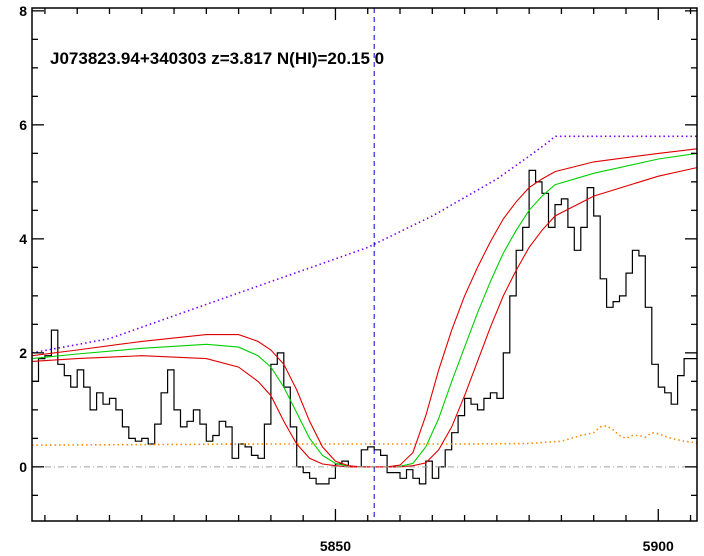 Image resolution: width=704 pixels, height=556 pixels. I want to click on y-tick-label: 4, so click(23, 239).